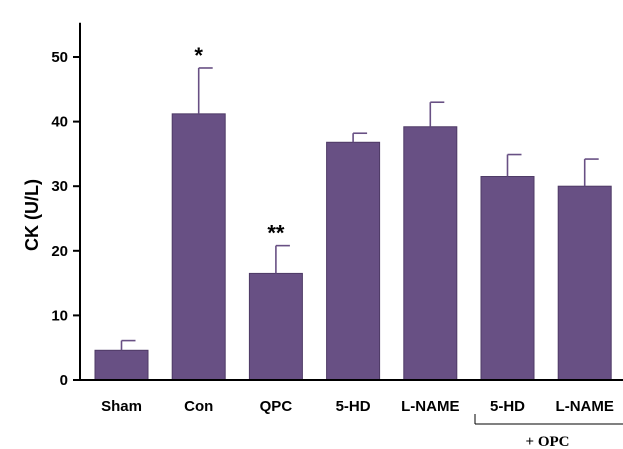  What do you see at coordinates (32, 215) in the screenshot?
I see `y-axis-label: CK (U/L)` at bounding box center [32, 215].